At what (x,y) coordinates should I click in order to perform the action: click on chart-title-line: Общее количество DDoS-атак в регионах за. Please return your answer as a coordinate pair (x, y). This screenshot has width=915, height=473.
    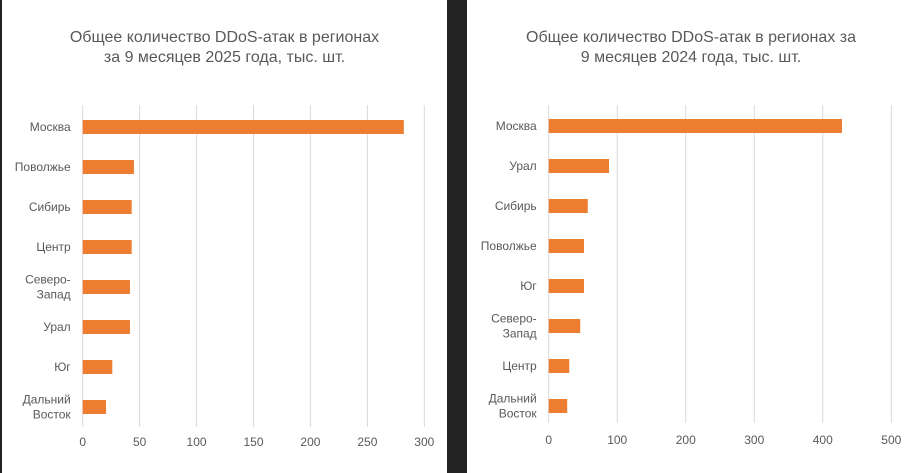
    Looking at the image, I should click on (691, 37).